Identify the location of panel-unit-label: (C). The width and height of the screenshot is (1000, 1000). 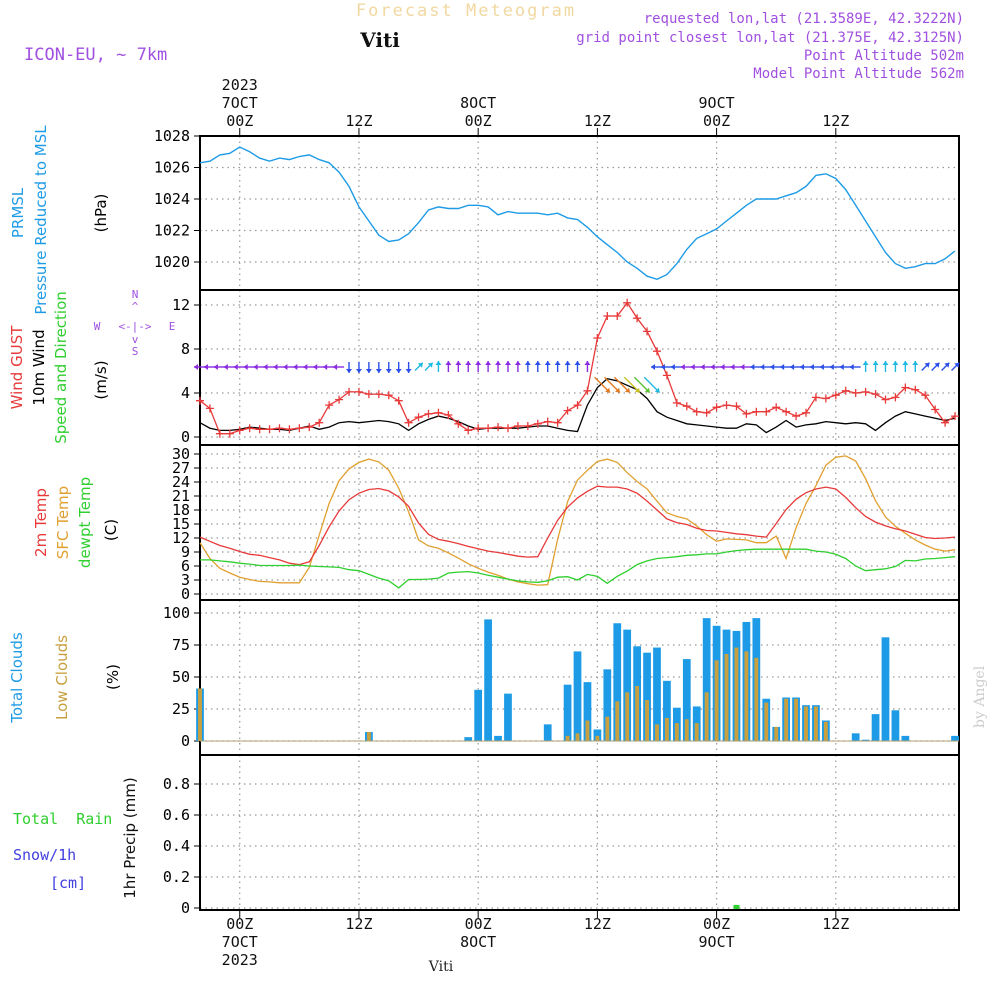
(111, 530).